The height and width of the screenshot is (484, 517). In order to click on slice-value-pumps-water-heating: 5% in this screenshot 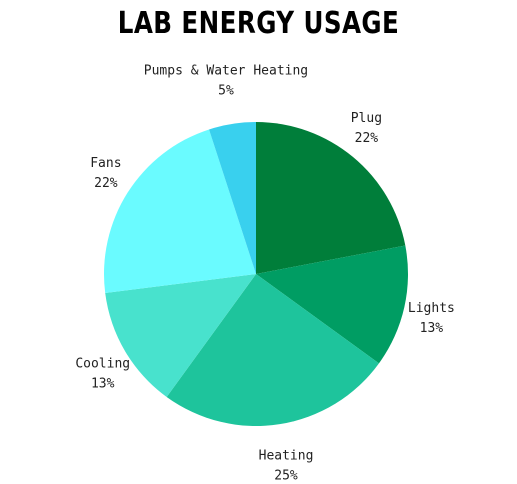, I will do `click(226, 90)`.